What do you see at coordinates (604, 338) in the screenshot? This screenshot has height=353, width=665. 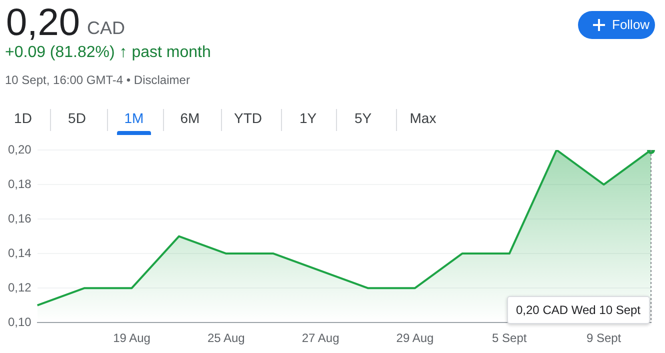 I see `x-tick-label: 9 Sept` at bounding box center [604, 338].